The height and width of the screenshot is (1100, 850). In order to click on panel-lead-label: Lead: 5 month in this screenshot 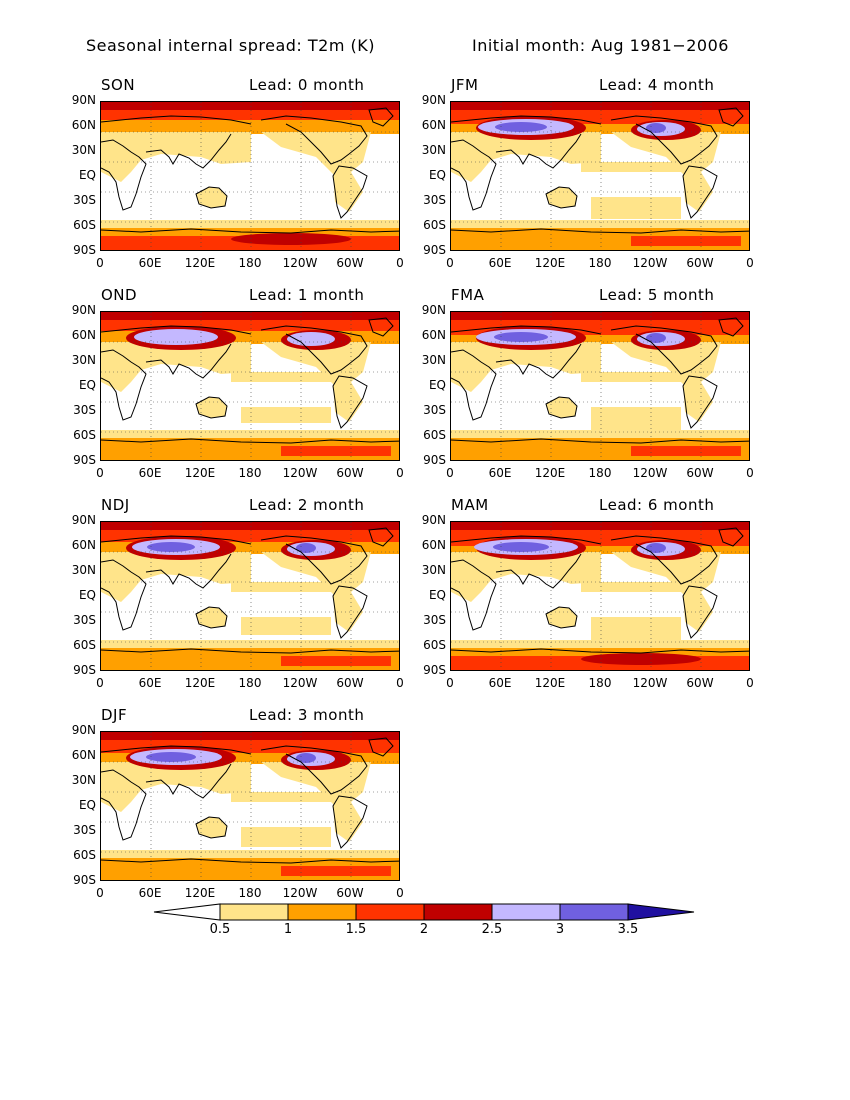, I will do `click(657, 295)`.